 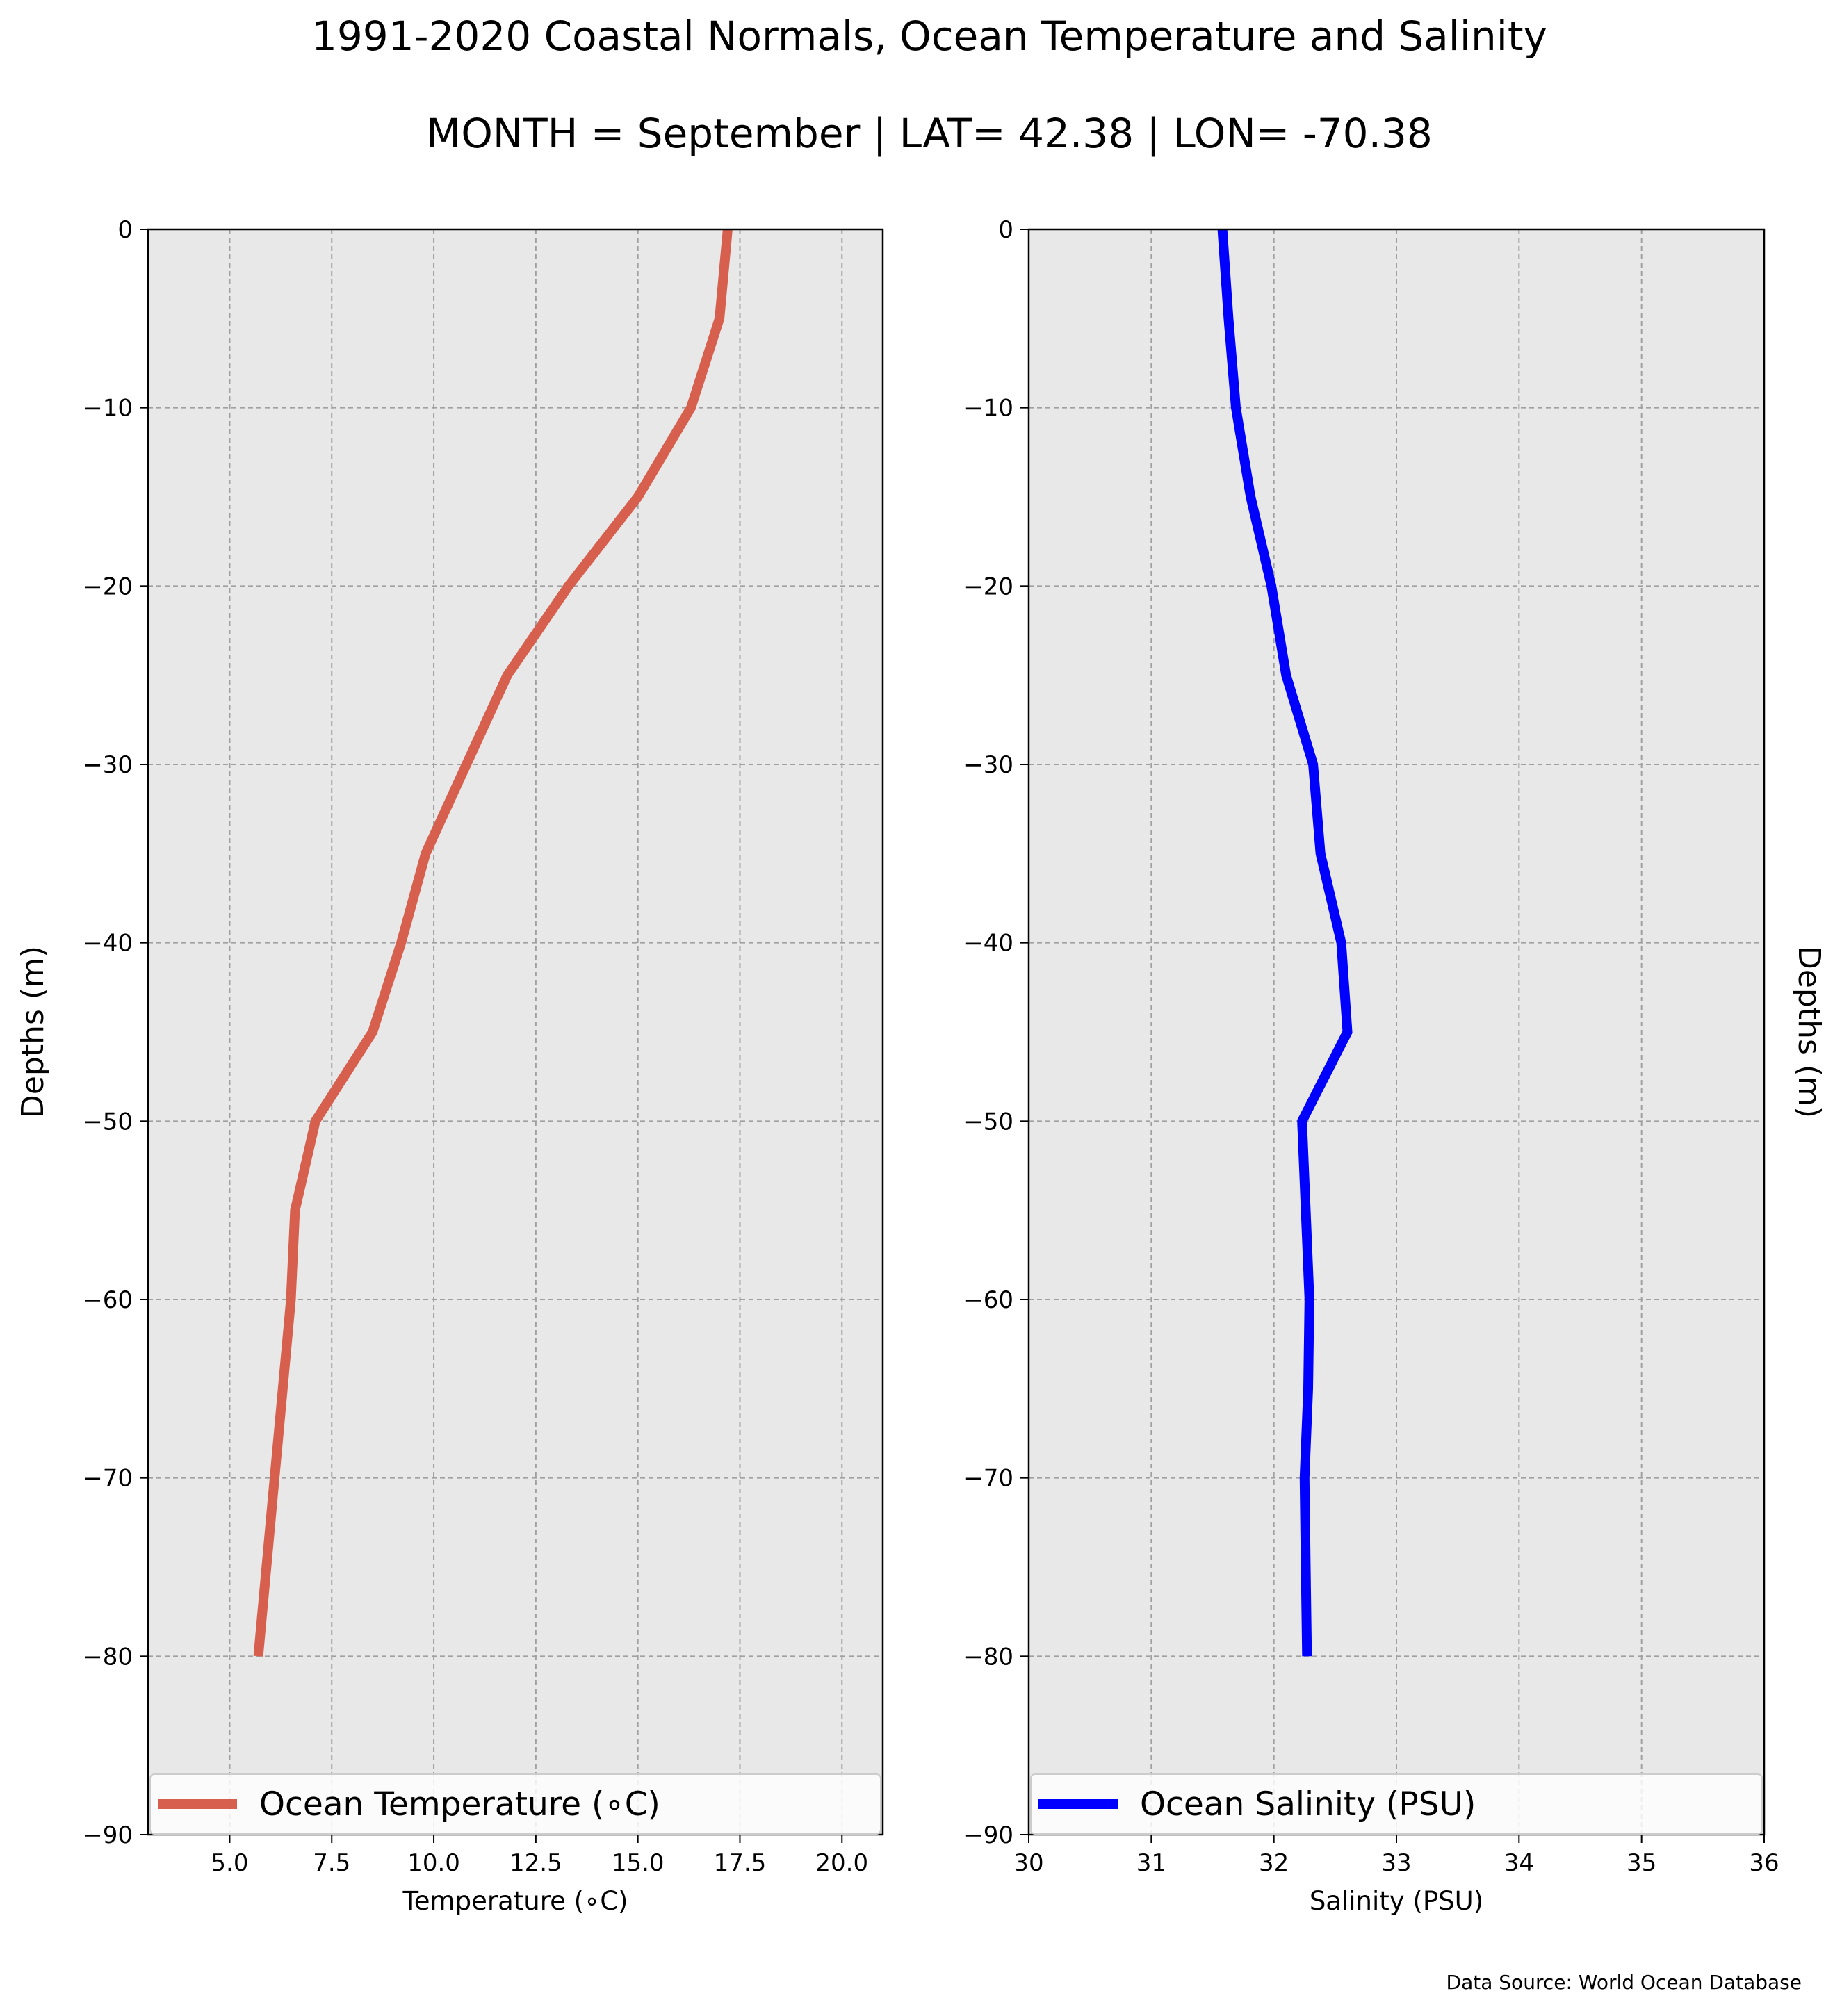 I want to click on salinity-ytick-label: −50, so click(x=988, y=1122).